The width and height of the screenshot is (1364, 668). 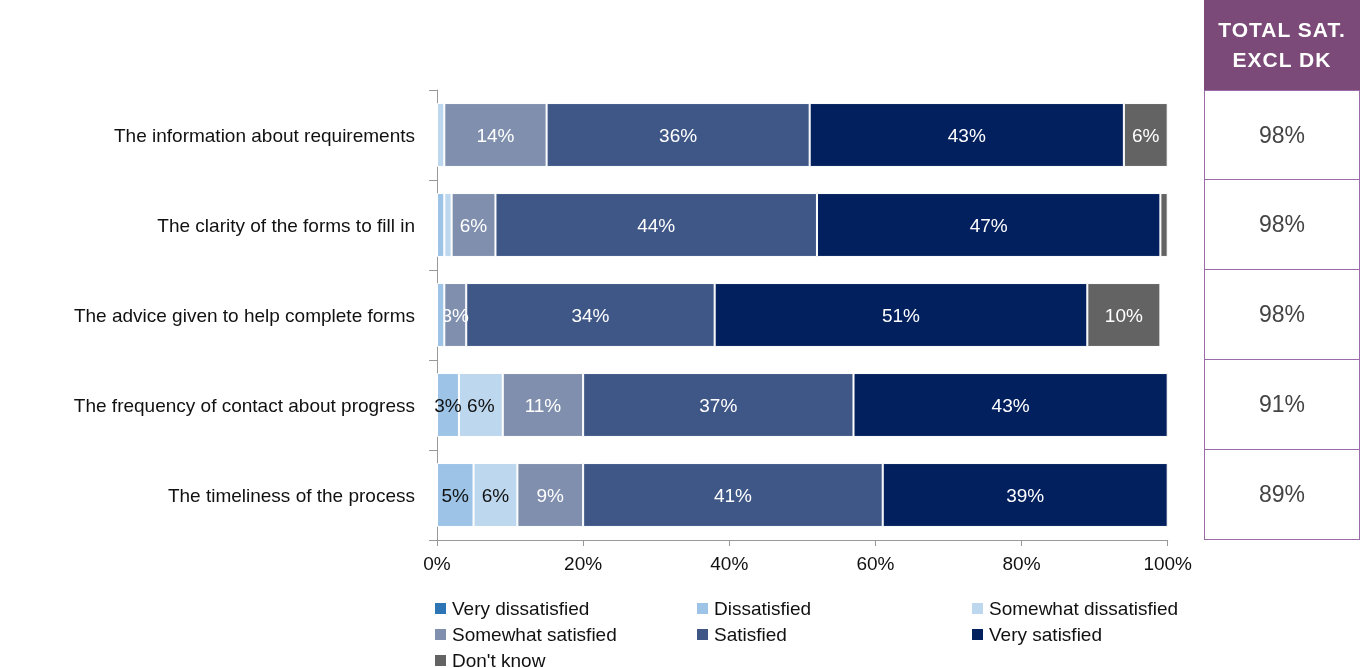 What do you see at coordinates (550, 495) in the screenshot?
I see `data-label: 9%` at bounding box center [550, 495].